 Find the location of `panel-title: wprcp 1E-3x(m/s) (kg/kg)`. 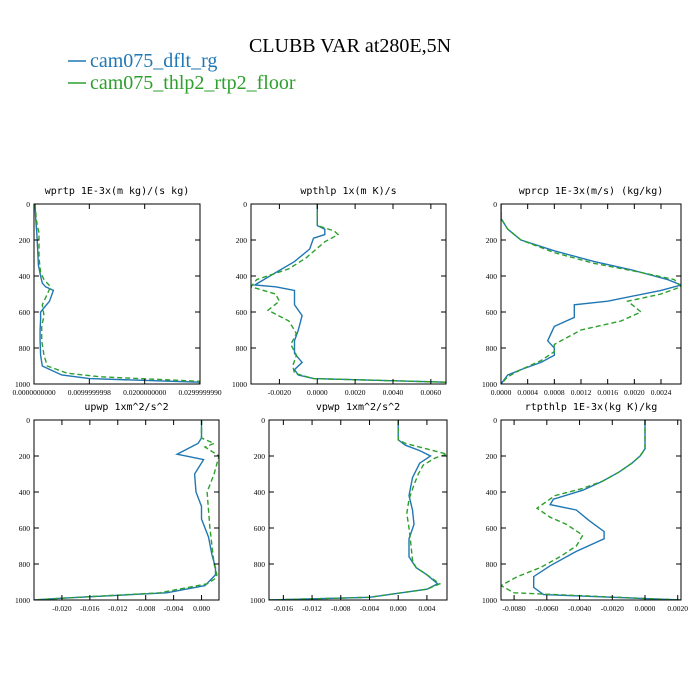

panel-title: wprcp 1E-3x(m/s) (kg/kg) is located at coordinates (591, 191).